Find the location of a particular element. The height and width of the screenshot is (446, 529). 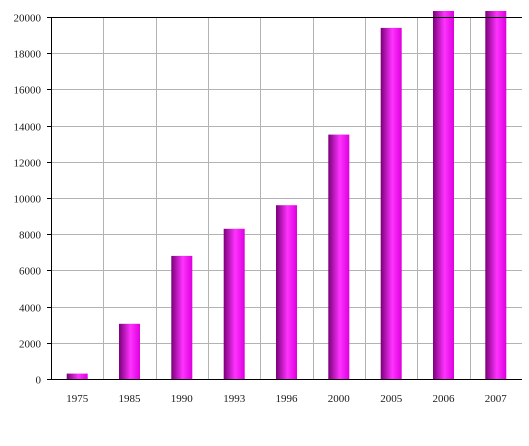

x-tick-label: 1985 is located at coordinates (130, 399).